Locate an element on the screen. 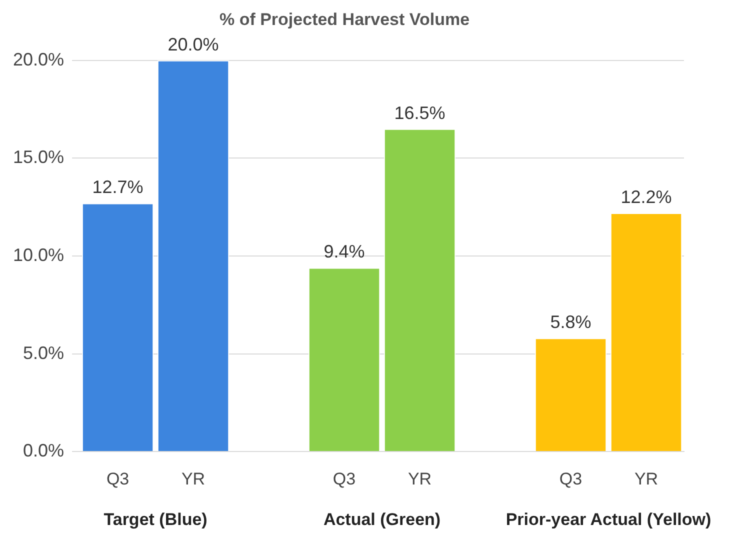 Image resolution: width=754 pixels, height=544 pixels. text: Target (Blue) is located at coordinates (156, 520).